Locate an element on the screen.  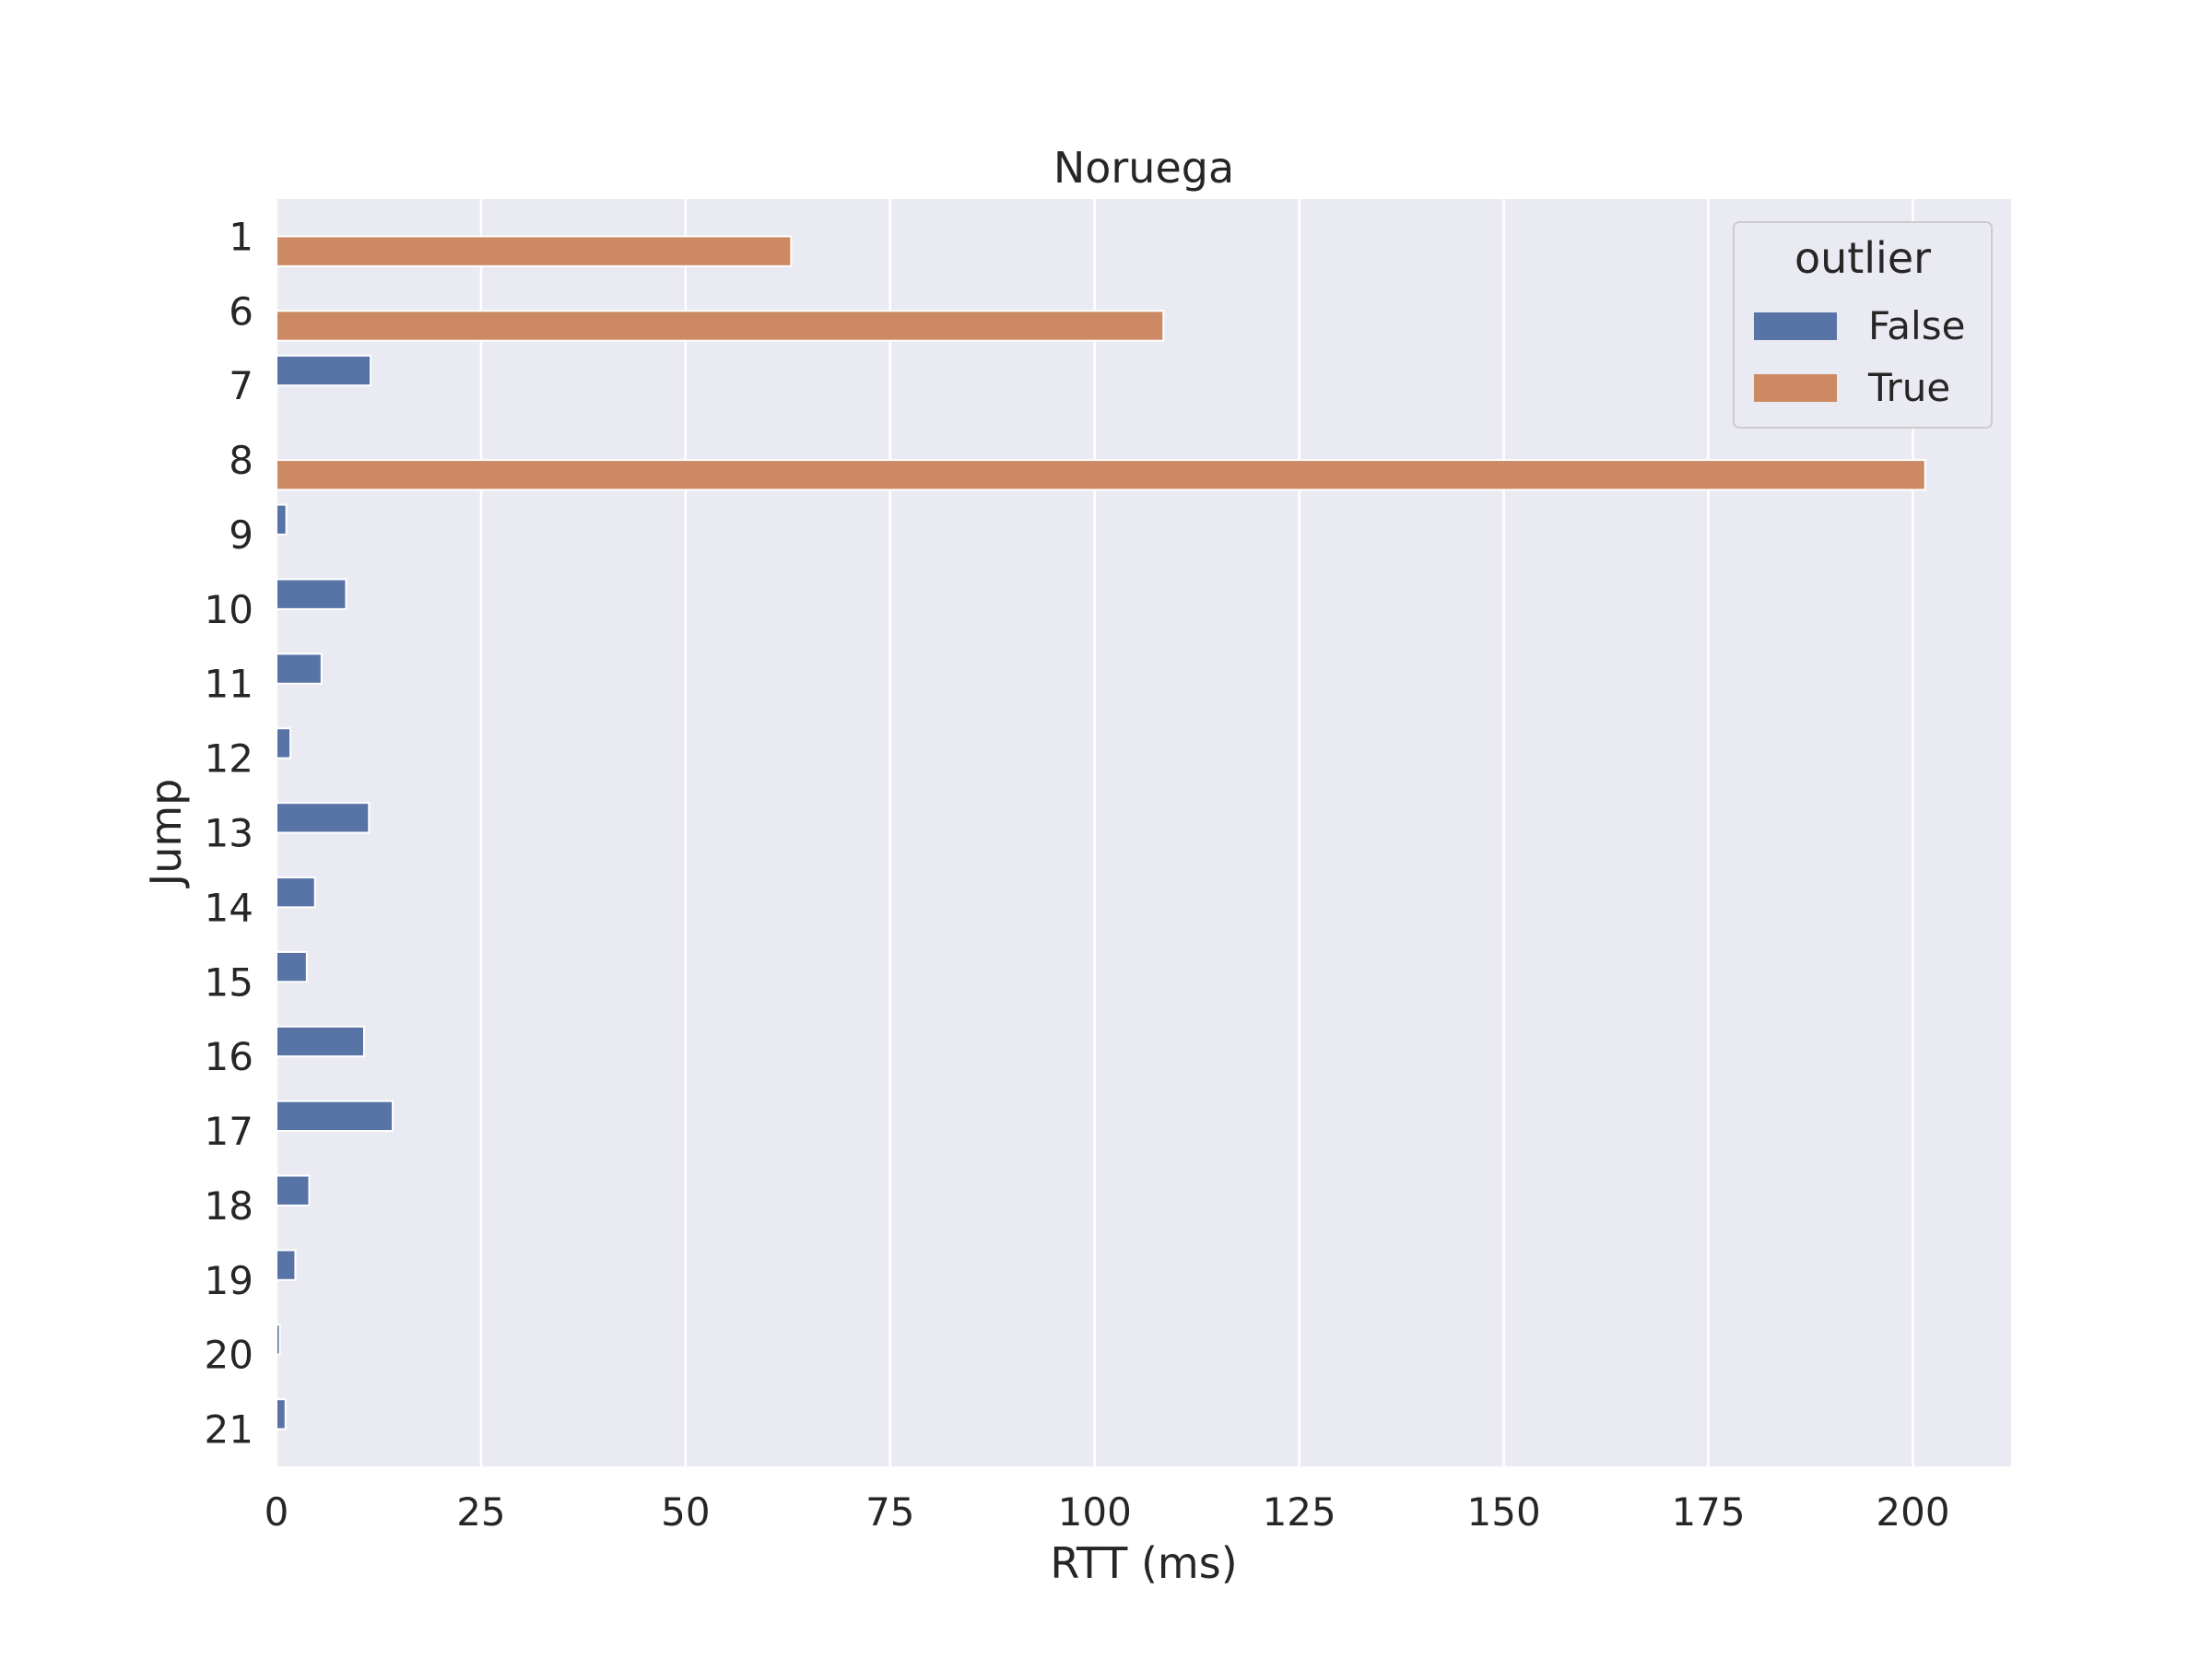
legend-label-true: True is located at coordinates (1908, 387).